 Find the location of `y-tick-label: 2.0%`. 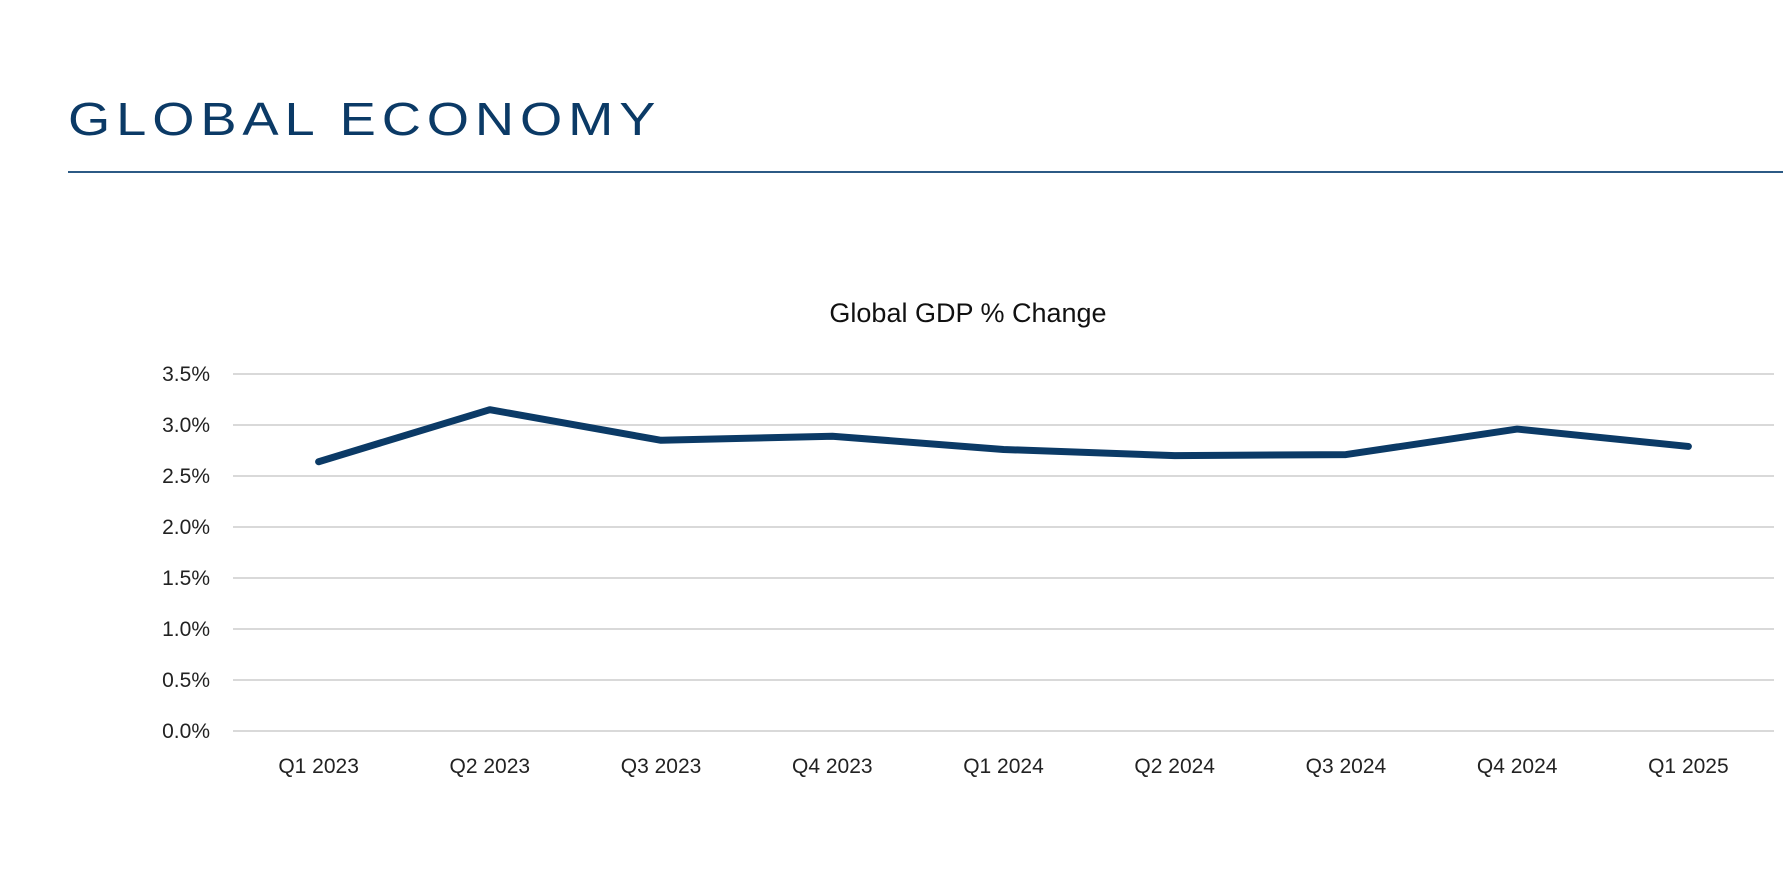

y-tick-label: 2.0% is located at coordinates (186, 527).